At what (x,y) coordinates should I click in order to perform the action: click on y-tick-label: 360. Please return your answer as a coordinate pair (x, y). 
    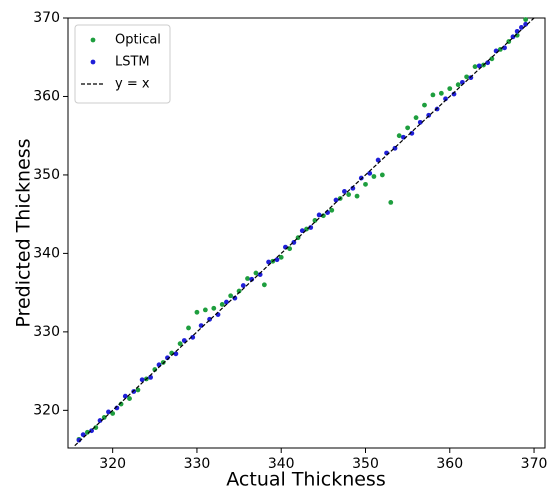
    Looking at the image, I should click on (46, 96).